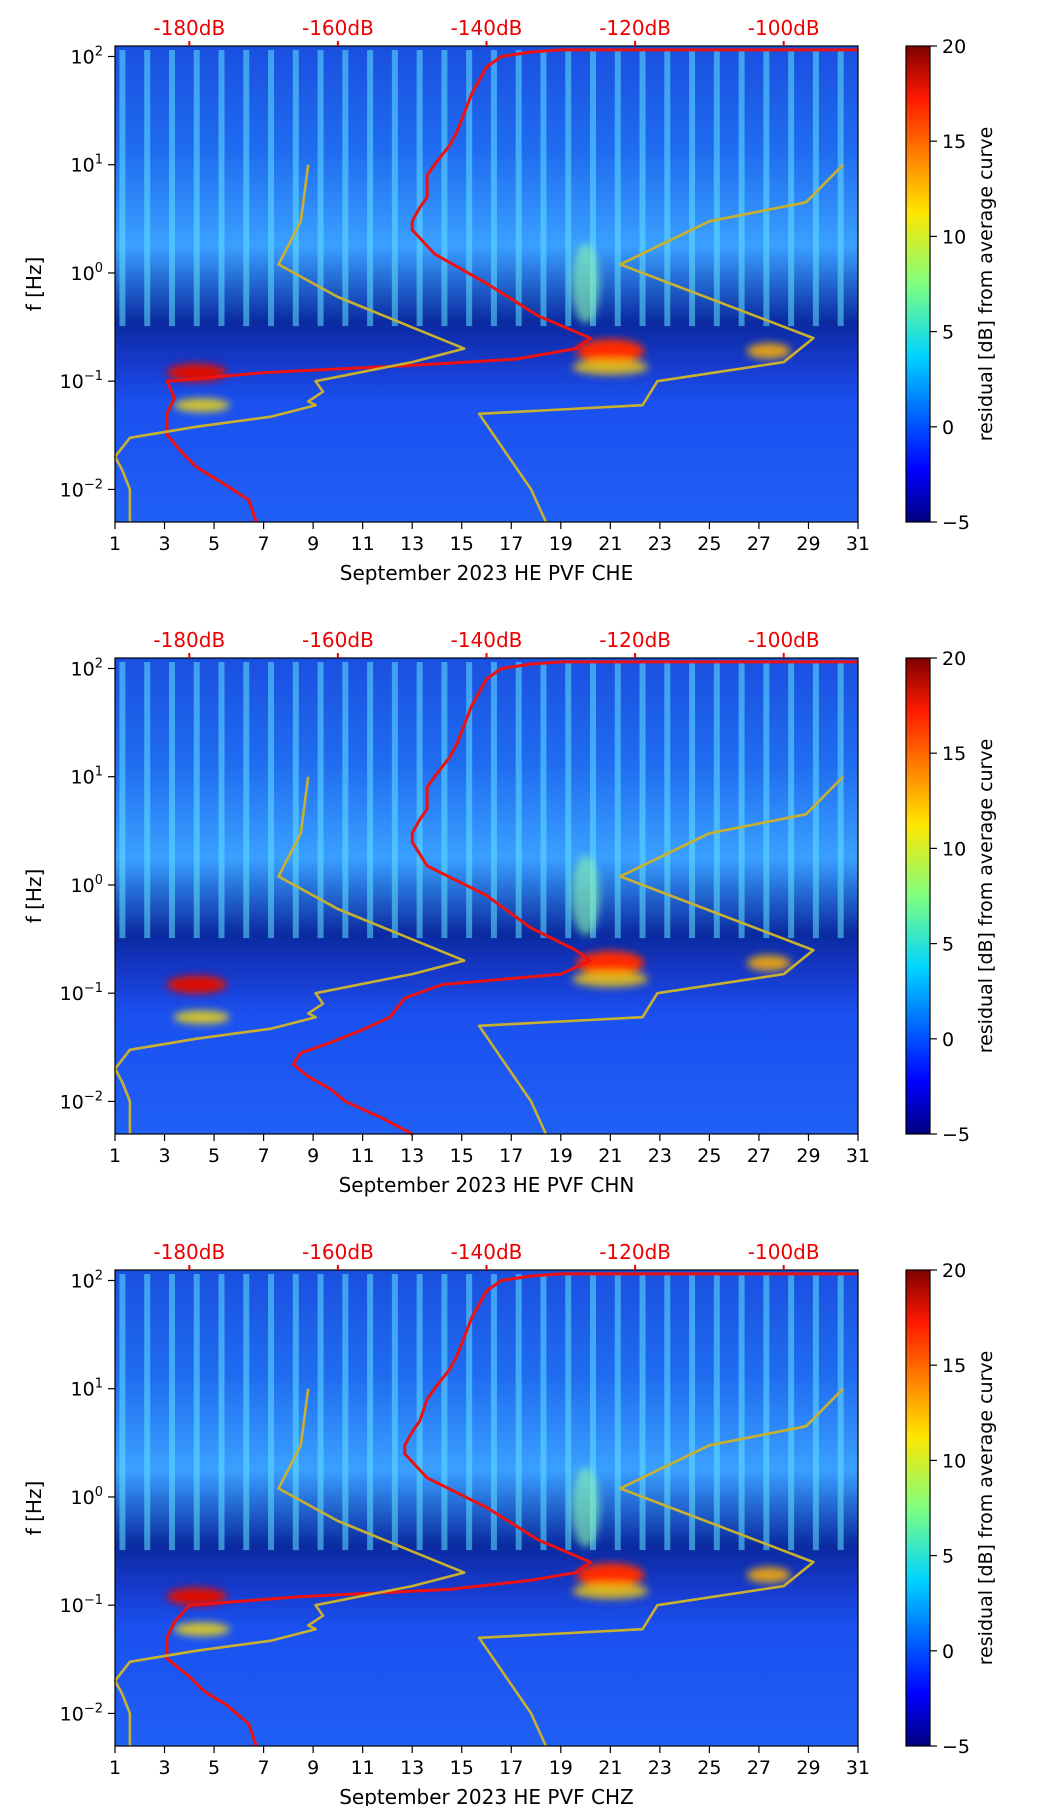 The height and width of the screenshot is (1810, 1052). Describe the element at coordinates (954, 849) in the screenshot. I see `colorbar-tick-label: 10` at that location.